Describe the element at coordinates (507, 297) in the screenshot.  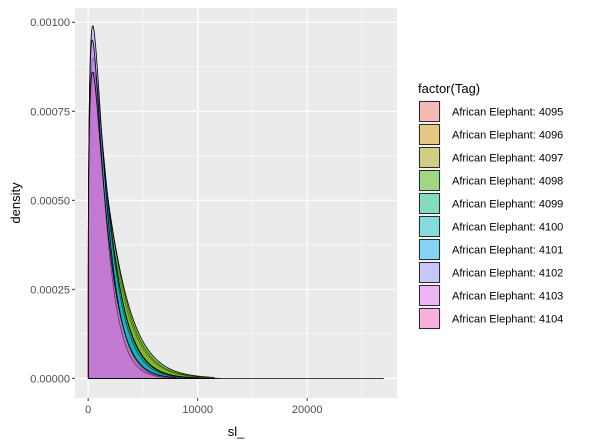
I see `legend-label: African Elephant: 4103` at that location.